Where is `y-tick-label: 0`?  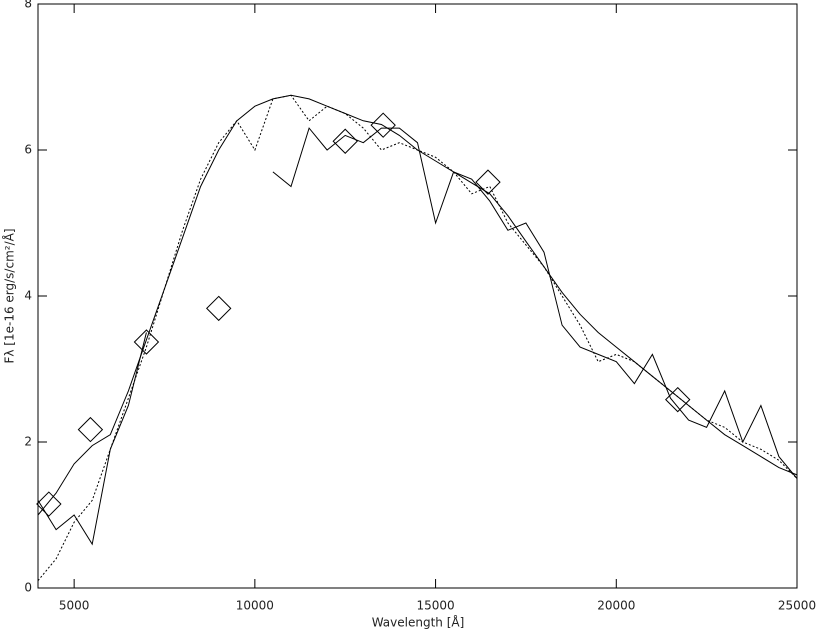
y-tick-label: 0 is located at coordinates (28, 588).